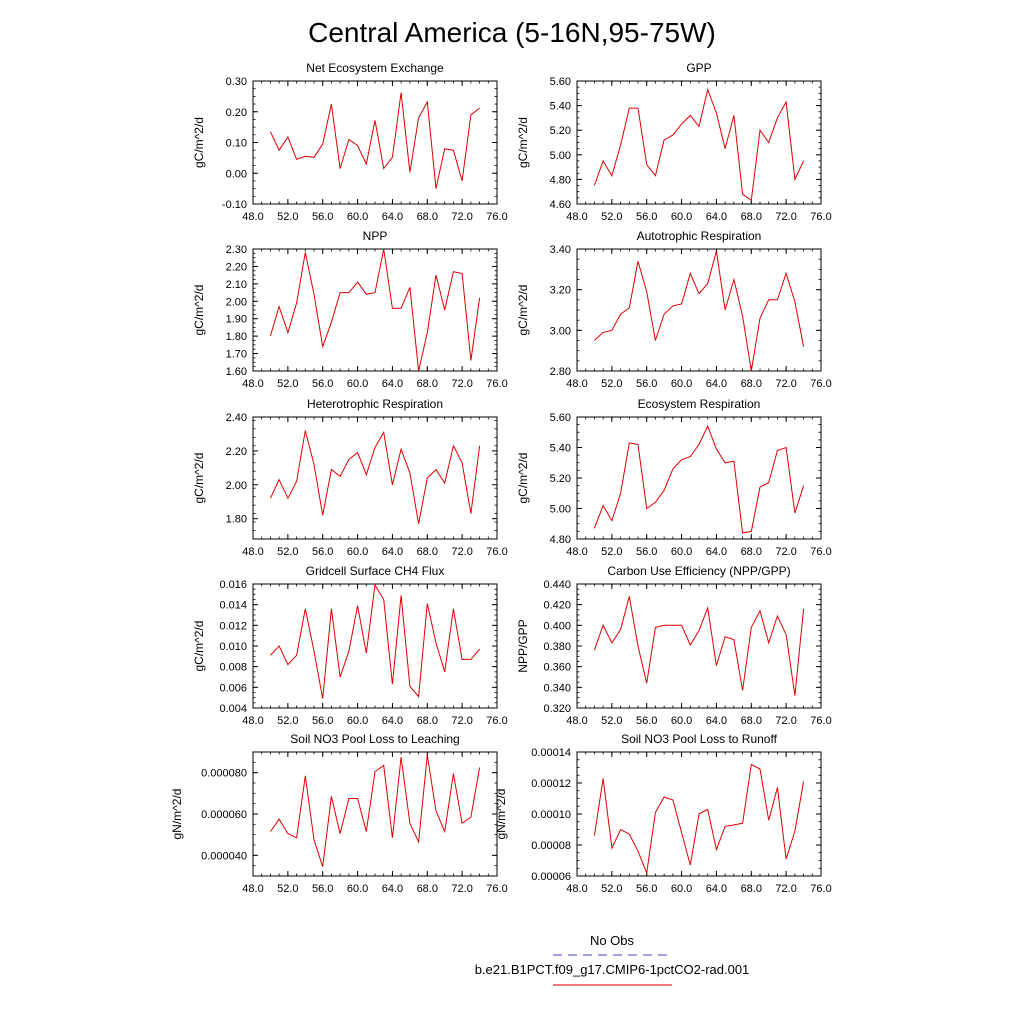 Image resolution: width=1024 pixels, height=1024 pixels. I want to click on y-tick-label: 4.60, so click(560, 205).